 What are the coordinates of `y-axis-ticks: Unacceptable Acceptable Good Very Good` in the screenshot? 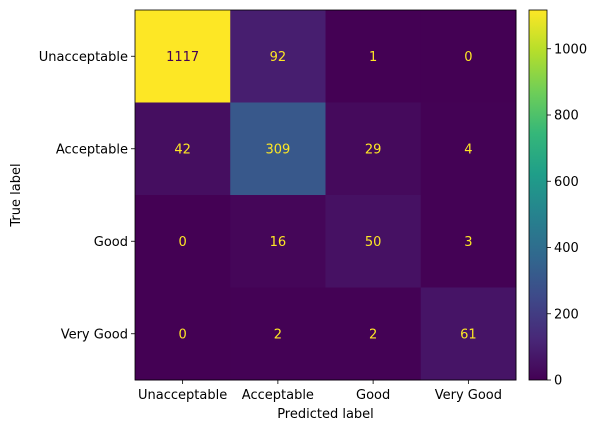 It's located at (87, 196).